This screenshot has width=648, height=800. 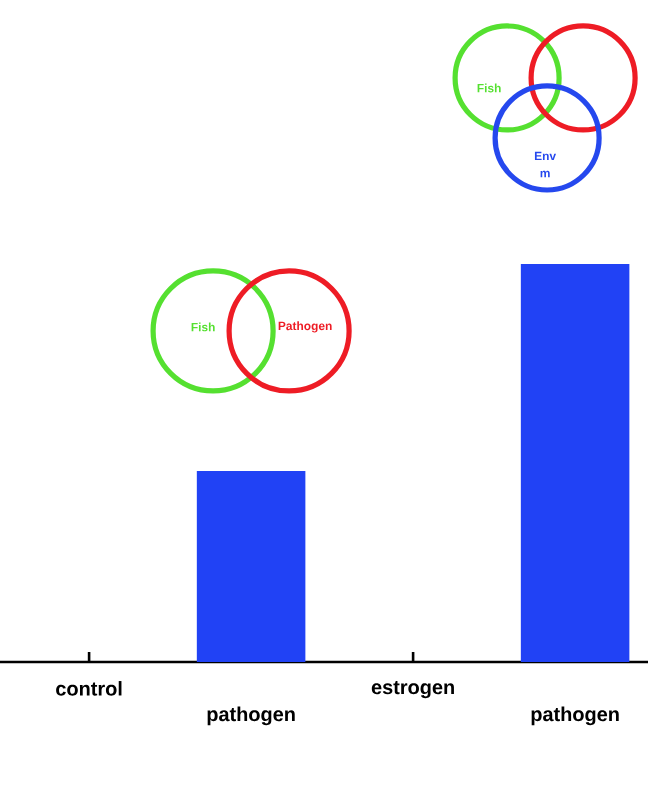 What do you see at coordinates (412, 690) in the screenshot?
I see `x-tick-label: estrogen` at bounding box center [412, 690].